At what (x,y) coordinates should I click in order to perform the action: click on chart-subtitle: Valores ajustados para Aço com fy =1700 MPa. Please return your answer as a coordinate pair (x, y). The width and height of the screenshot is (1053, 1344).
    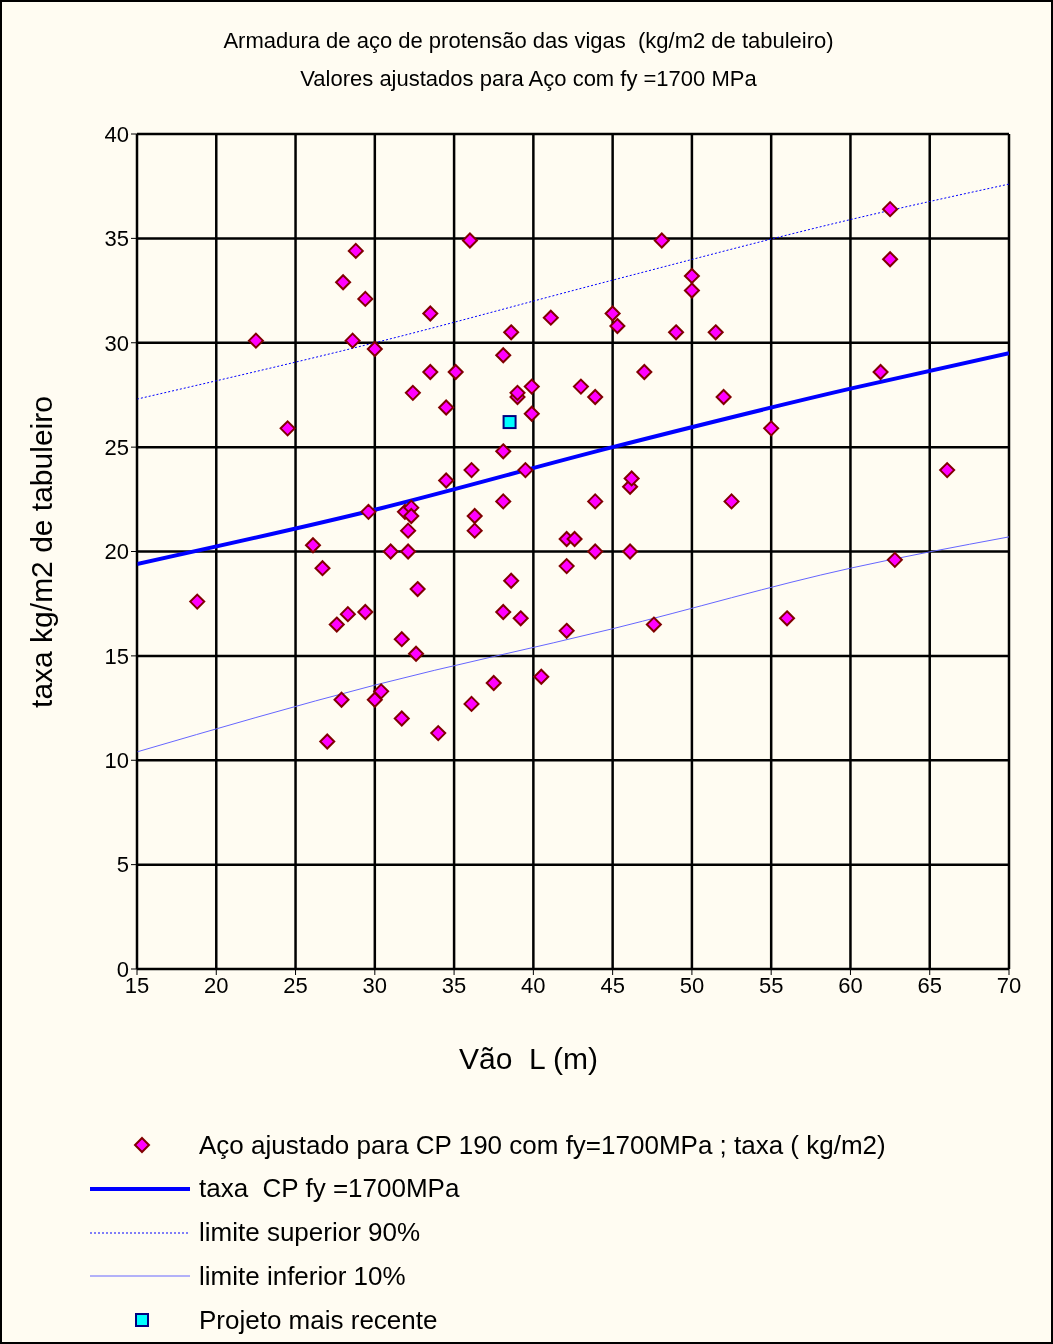
    Looking at the image, I should click on (528, 79).